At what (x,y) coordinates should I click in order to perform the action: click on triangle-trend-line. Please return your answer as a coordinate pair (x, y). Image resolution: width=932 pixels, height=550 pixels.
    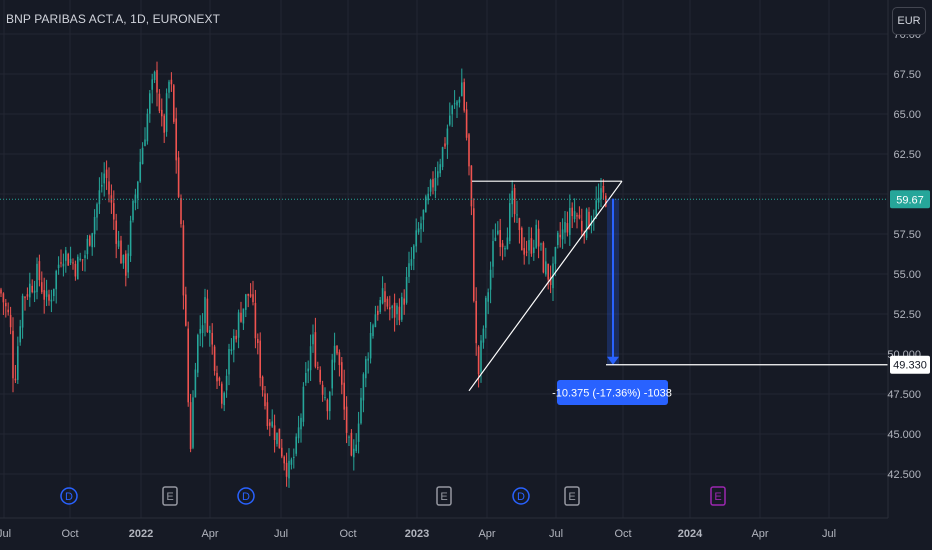
    Looking at the image, I should click on (545, 286).